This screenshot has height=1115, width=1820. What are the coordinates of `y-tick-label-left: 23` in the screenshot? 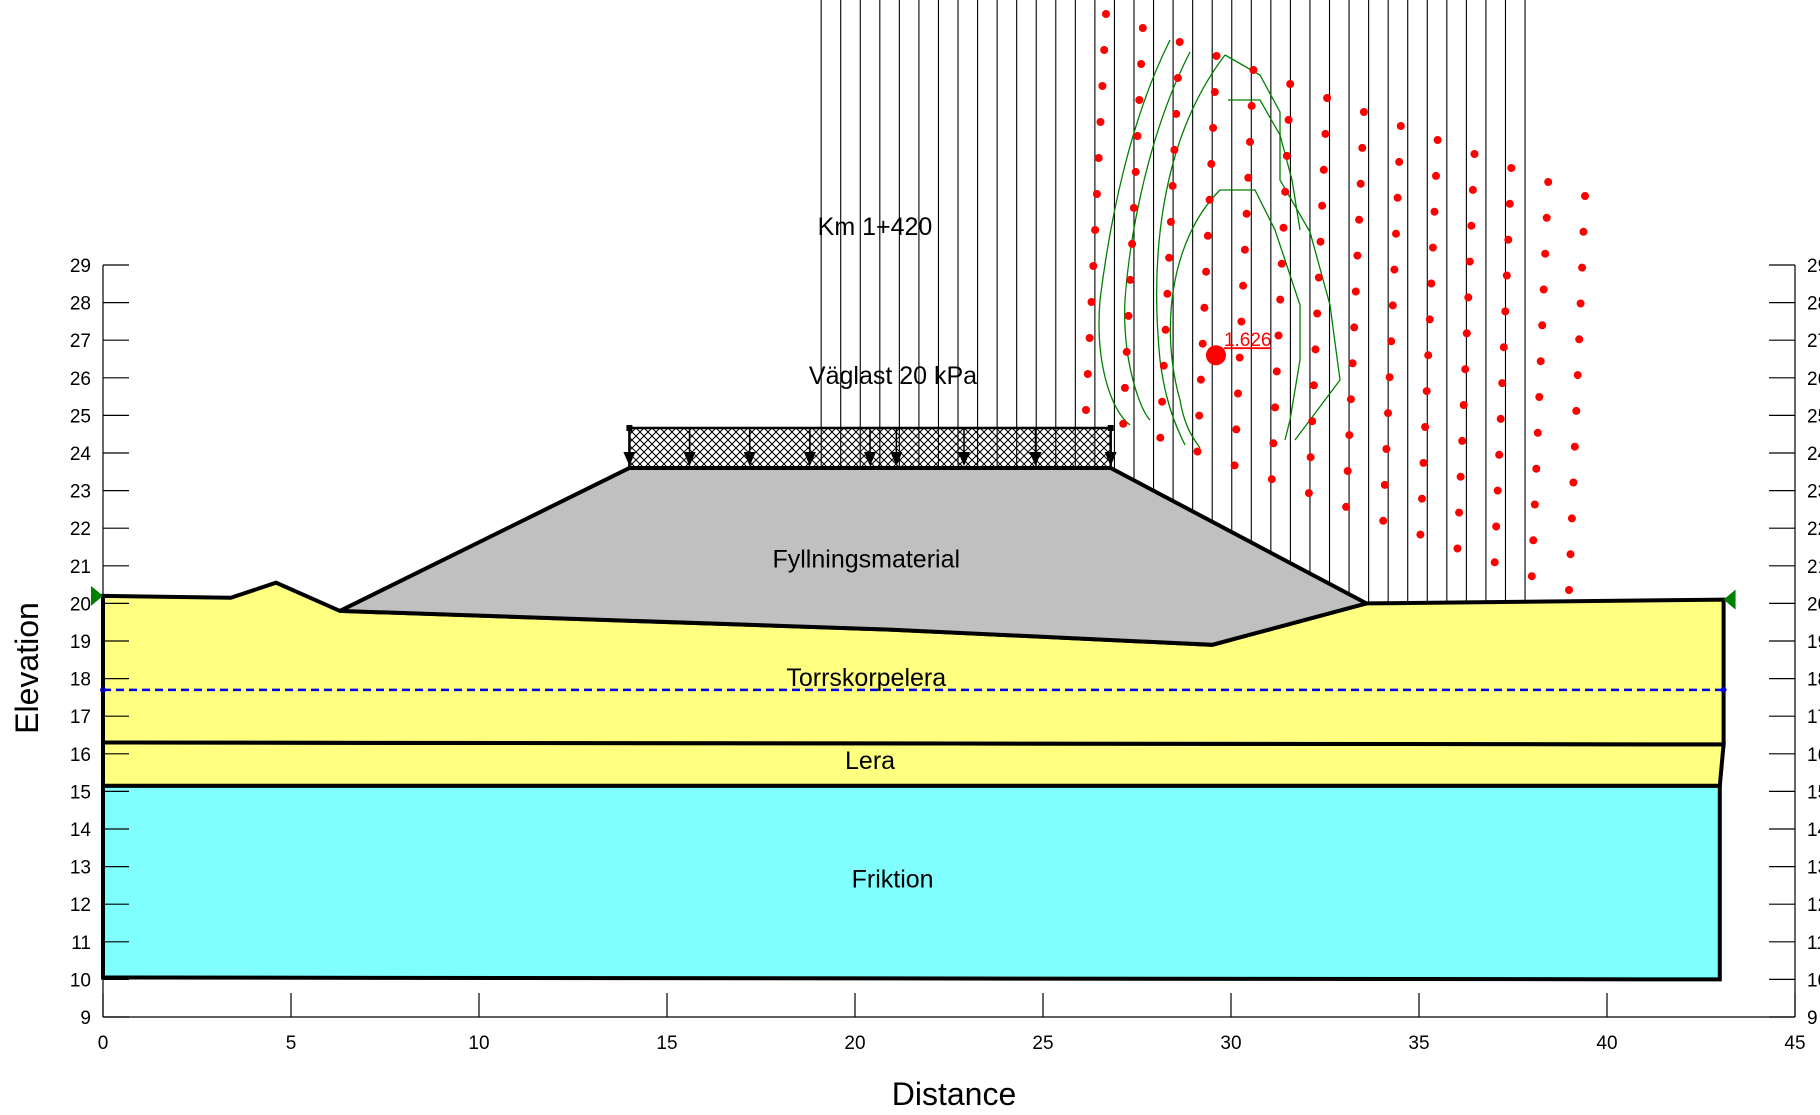 It's located at (80, 492).